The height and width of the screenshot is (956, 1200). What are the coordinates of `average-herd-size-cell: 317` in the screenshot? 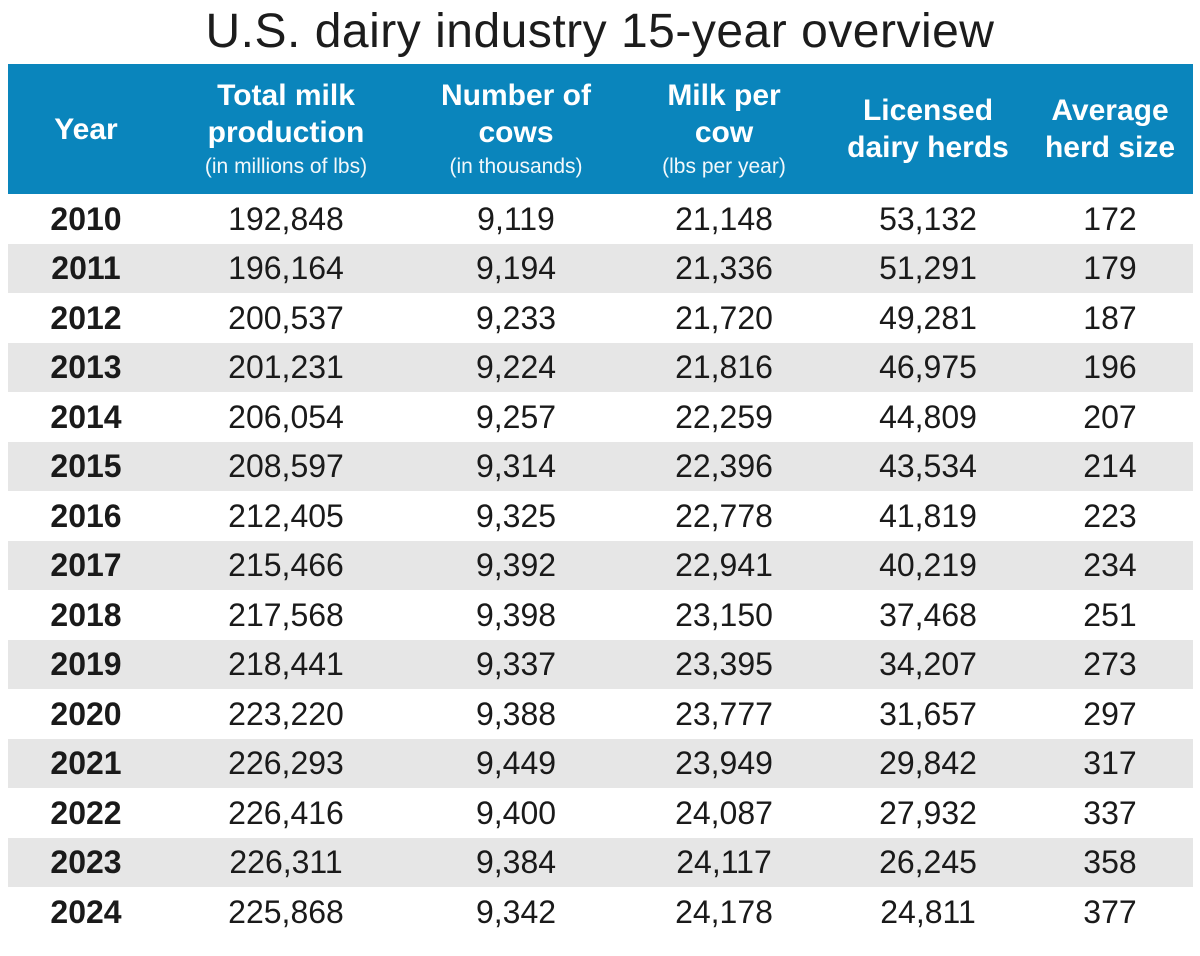 It's located at (1110, 763).